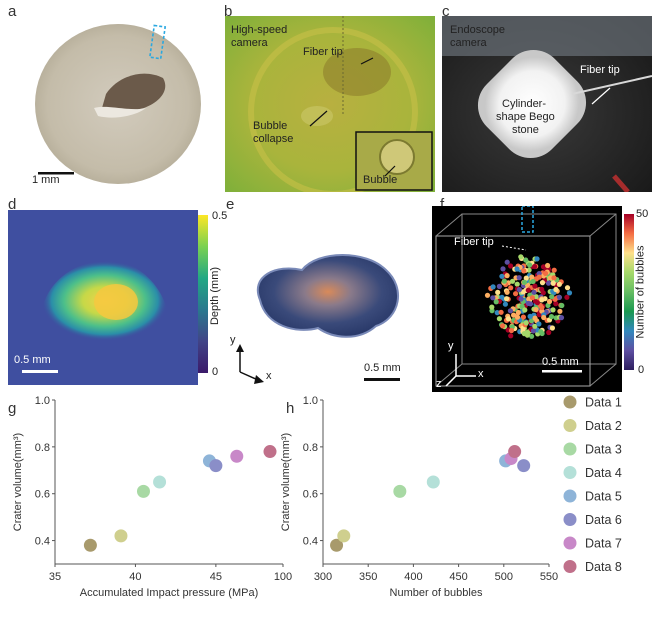 The image size is (657, 637). I want to click on panel-label-c: c, so click(446, 11).